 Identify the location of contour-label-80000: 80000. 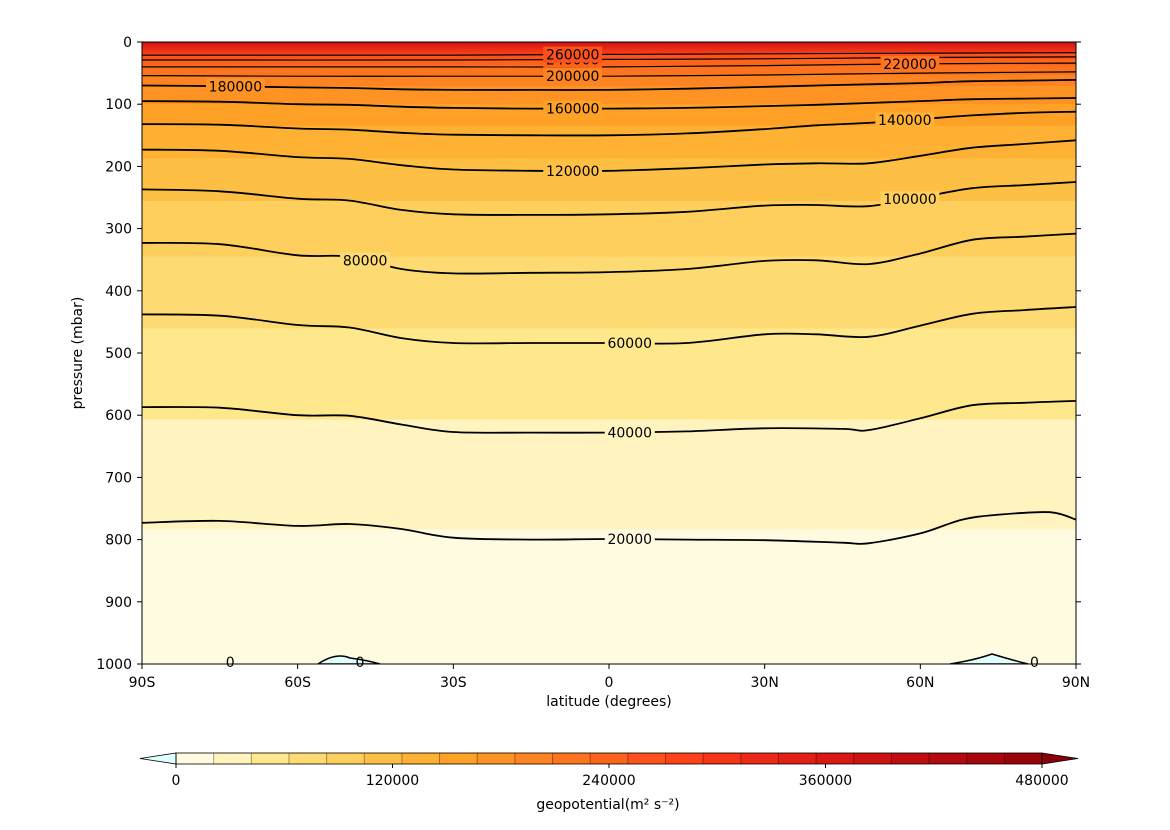
(365, 261).